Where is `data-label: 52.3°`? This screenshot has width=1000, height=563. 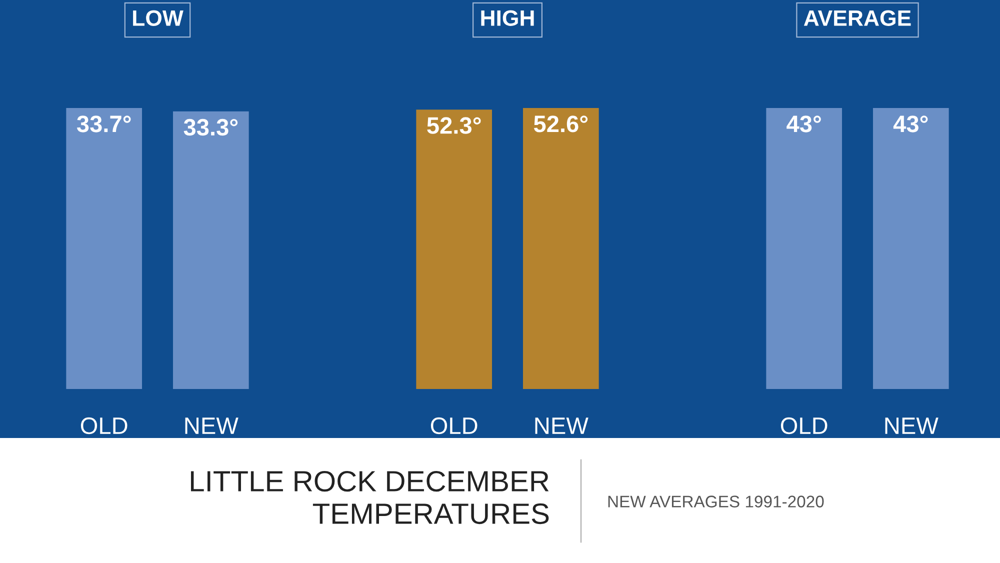
data-label: 52.3° is located at coordinates (454, 125).